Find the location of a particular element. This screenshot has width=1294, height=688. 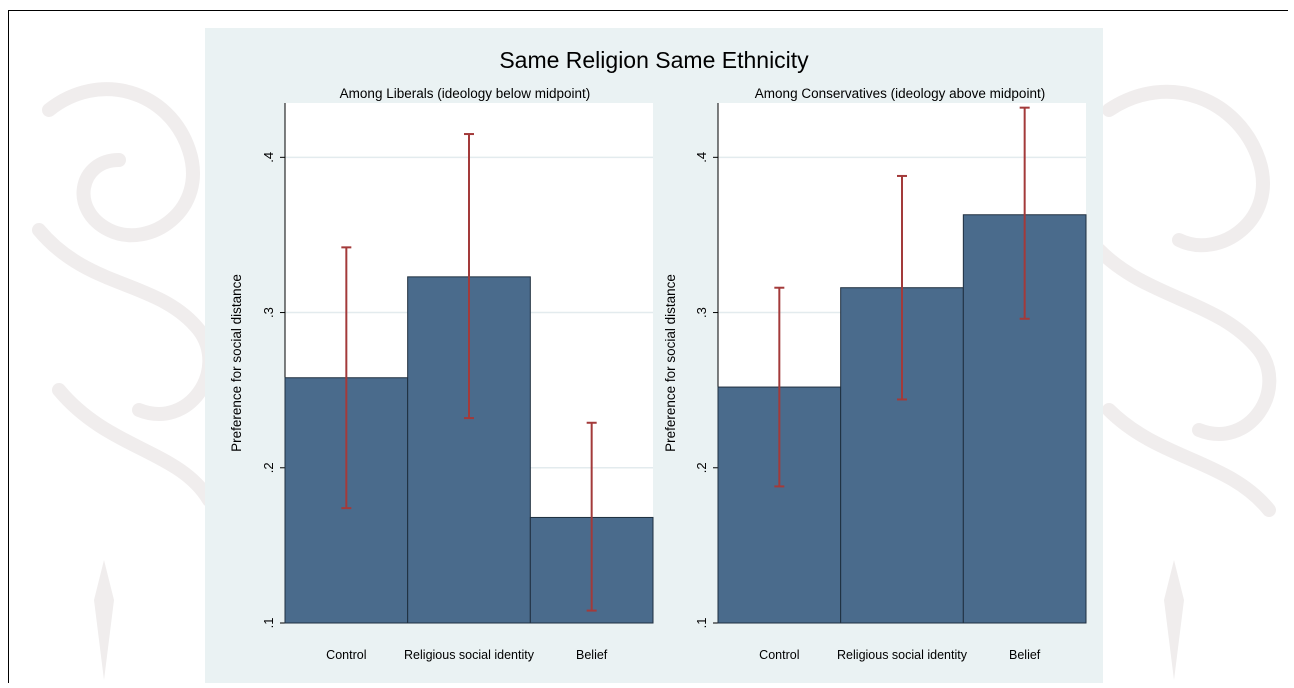

left-border-line is located at coordinates (8, 346).